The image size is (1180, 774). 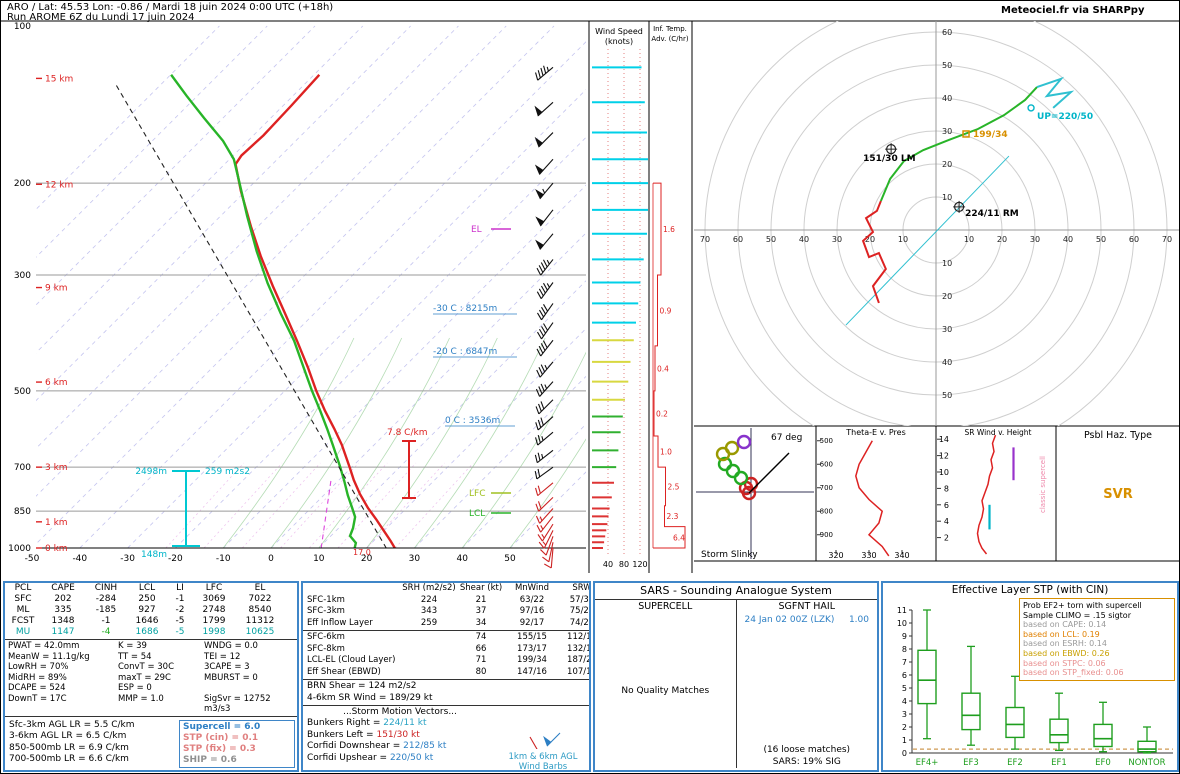 I want to click on pcl-value: 1147, so click(x=63, y=632).